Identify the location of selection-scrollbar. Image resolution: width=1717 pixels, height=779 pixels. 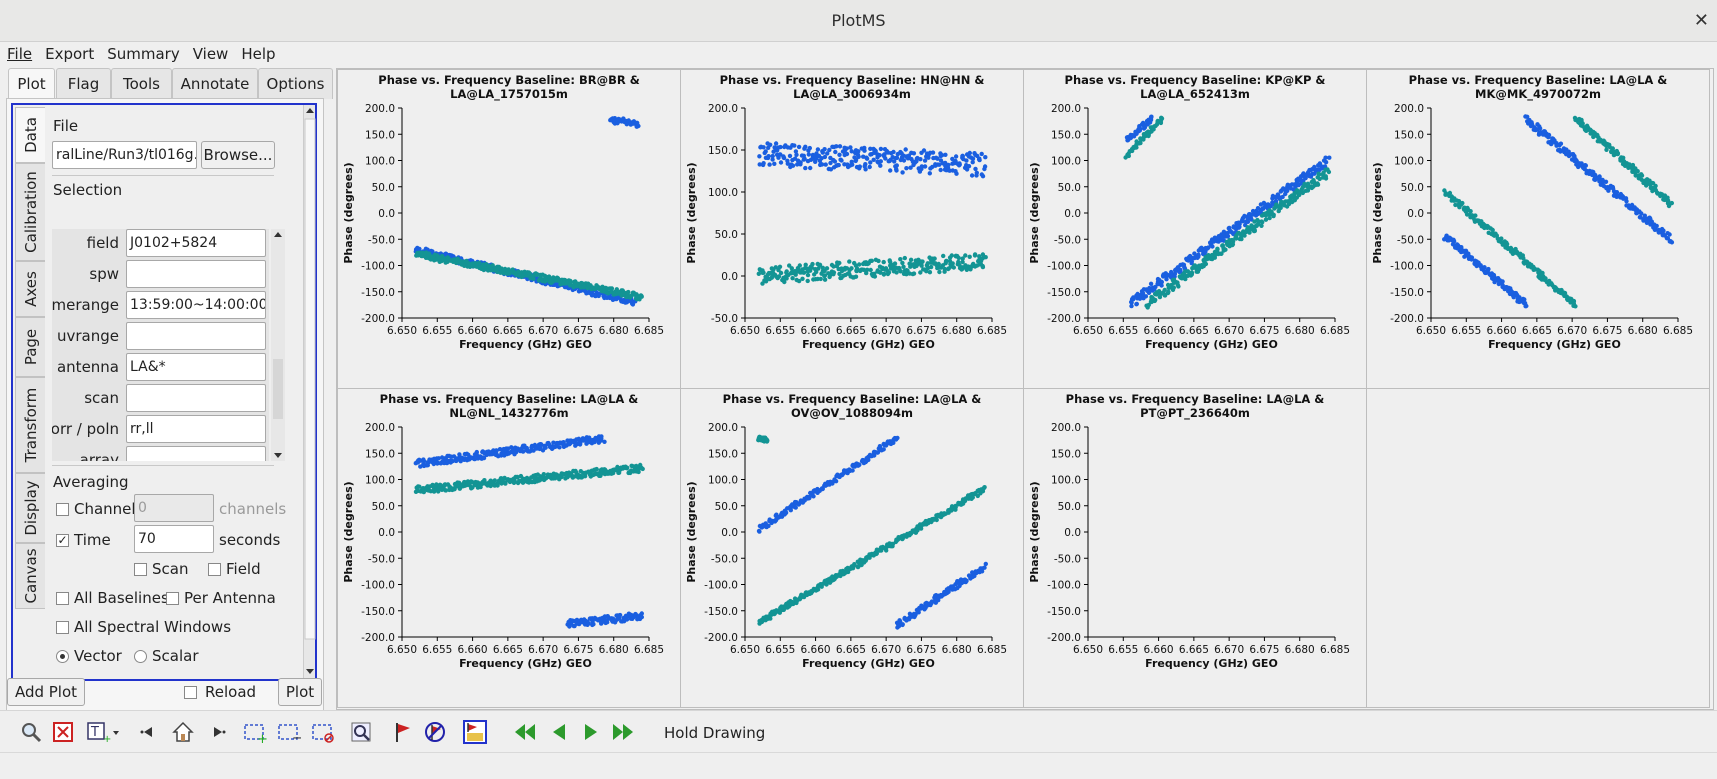
(278, 345).